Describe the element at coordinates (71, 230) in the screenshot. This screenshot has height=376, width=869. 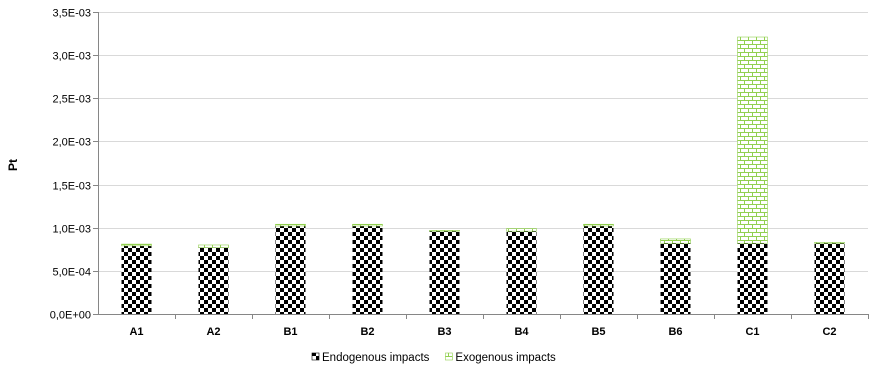
I see `y-tick-label: 1,0E-03` at that location.